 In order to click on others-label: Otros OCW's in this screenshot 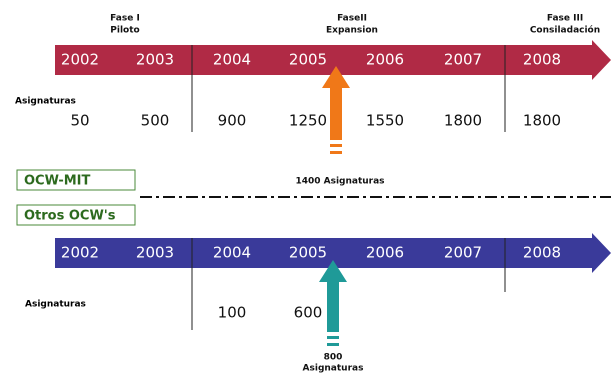, I will do `click(70, 216)`.